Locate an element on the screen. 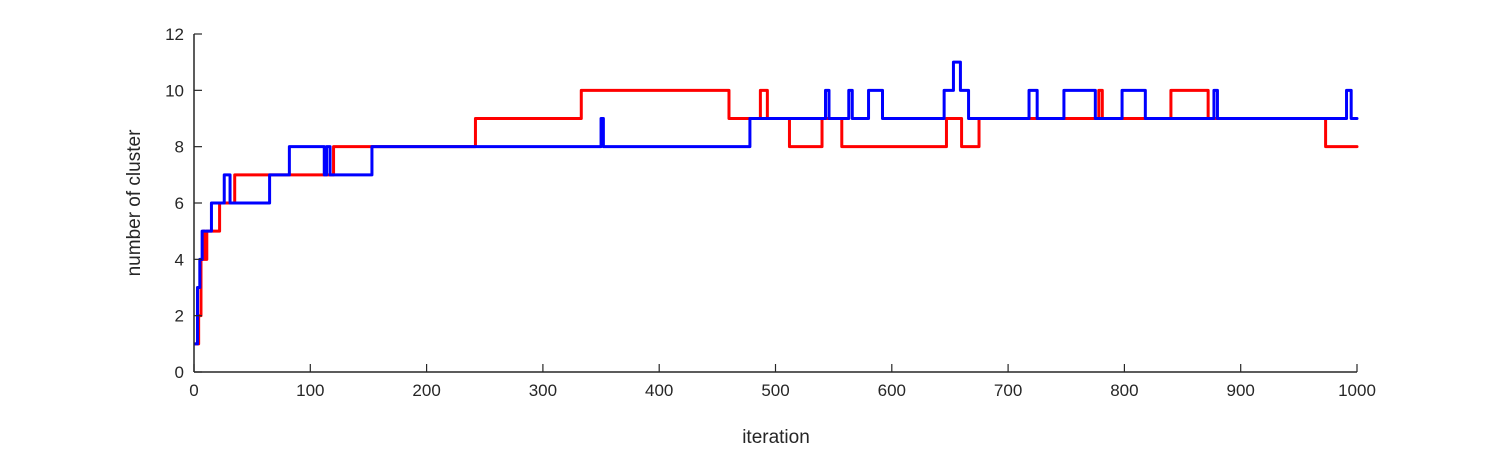 The width and height of the screenshot is (1500, 450). x-tick-label: 0 is located at coordinates (193, 390).